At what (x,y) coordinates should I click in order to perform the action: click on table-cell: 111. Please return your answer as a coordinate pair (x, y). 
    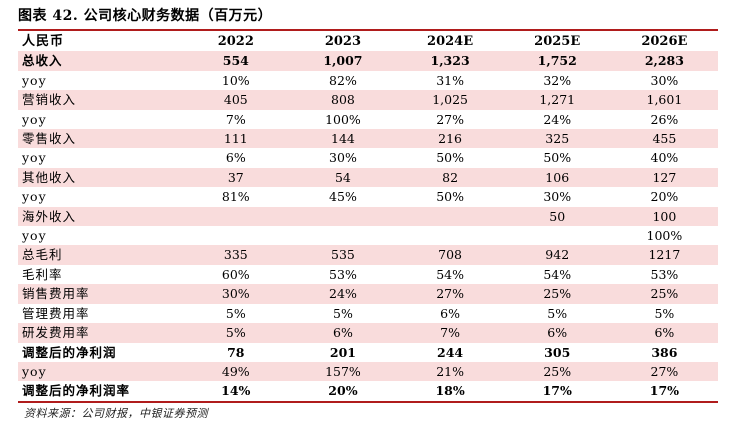
    Looking at the image, I should click on (236, 139).